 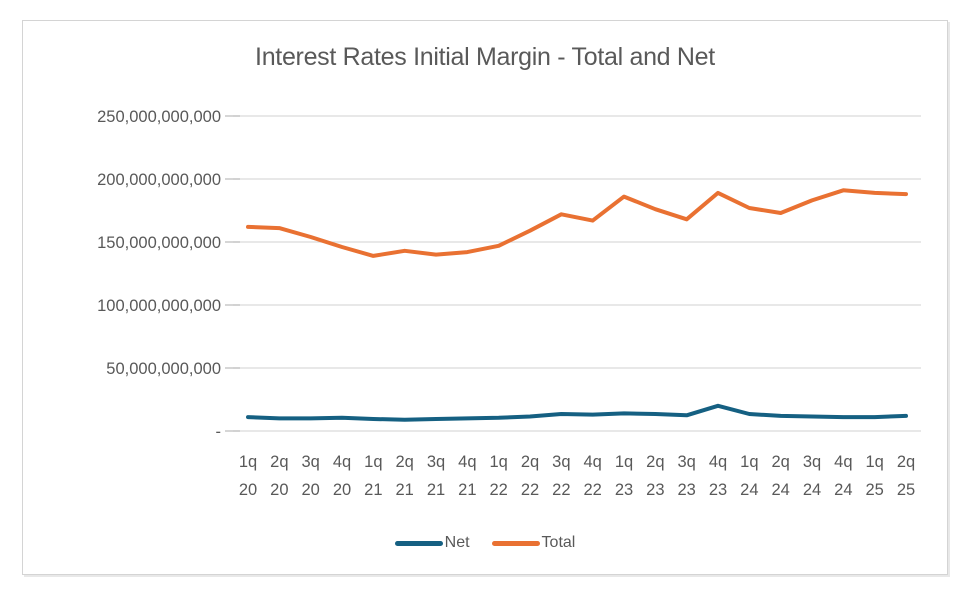 What do you see at coordinates (159, 306) in the screenshot?
I see `svg-text: 100,000,000,000` at bounding box center [159, 306].